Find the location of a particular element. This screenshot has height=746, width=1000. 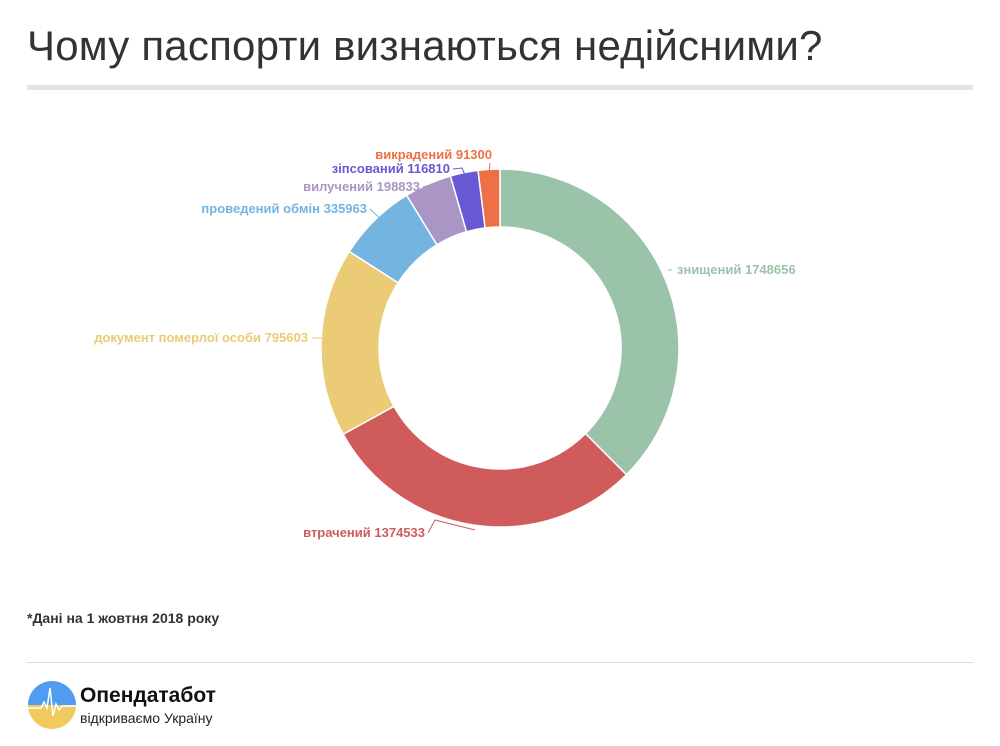

brand-name: Опендатабот is located at coordinates (148, 695).